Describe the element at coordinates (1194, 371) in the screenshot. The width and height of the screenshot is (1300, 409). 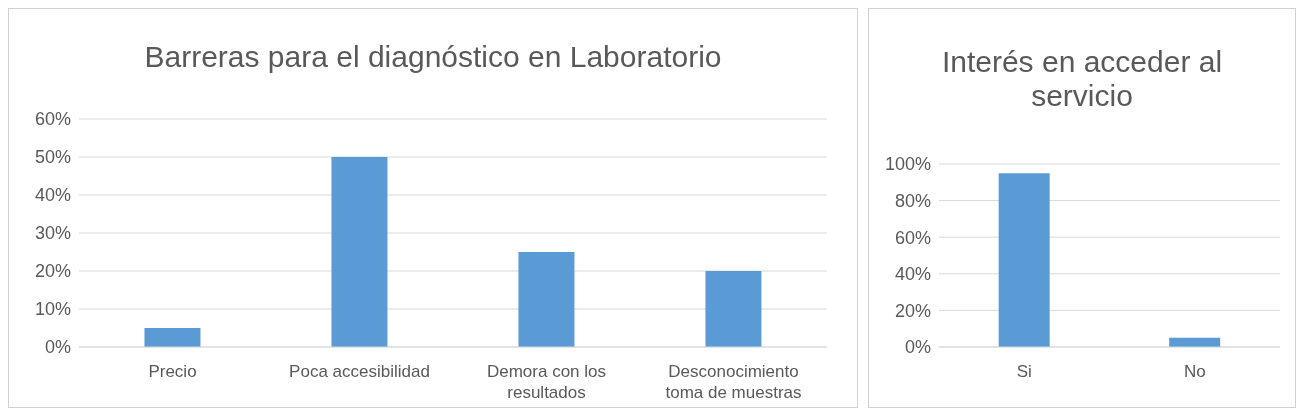
I see `x-tick-label: No` at that location.